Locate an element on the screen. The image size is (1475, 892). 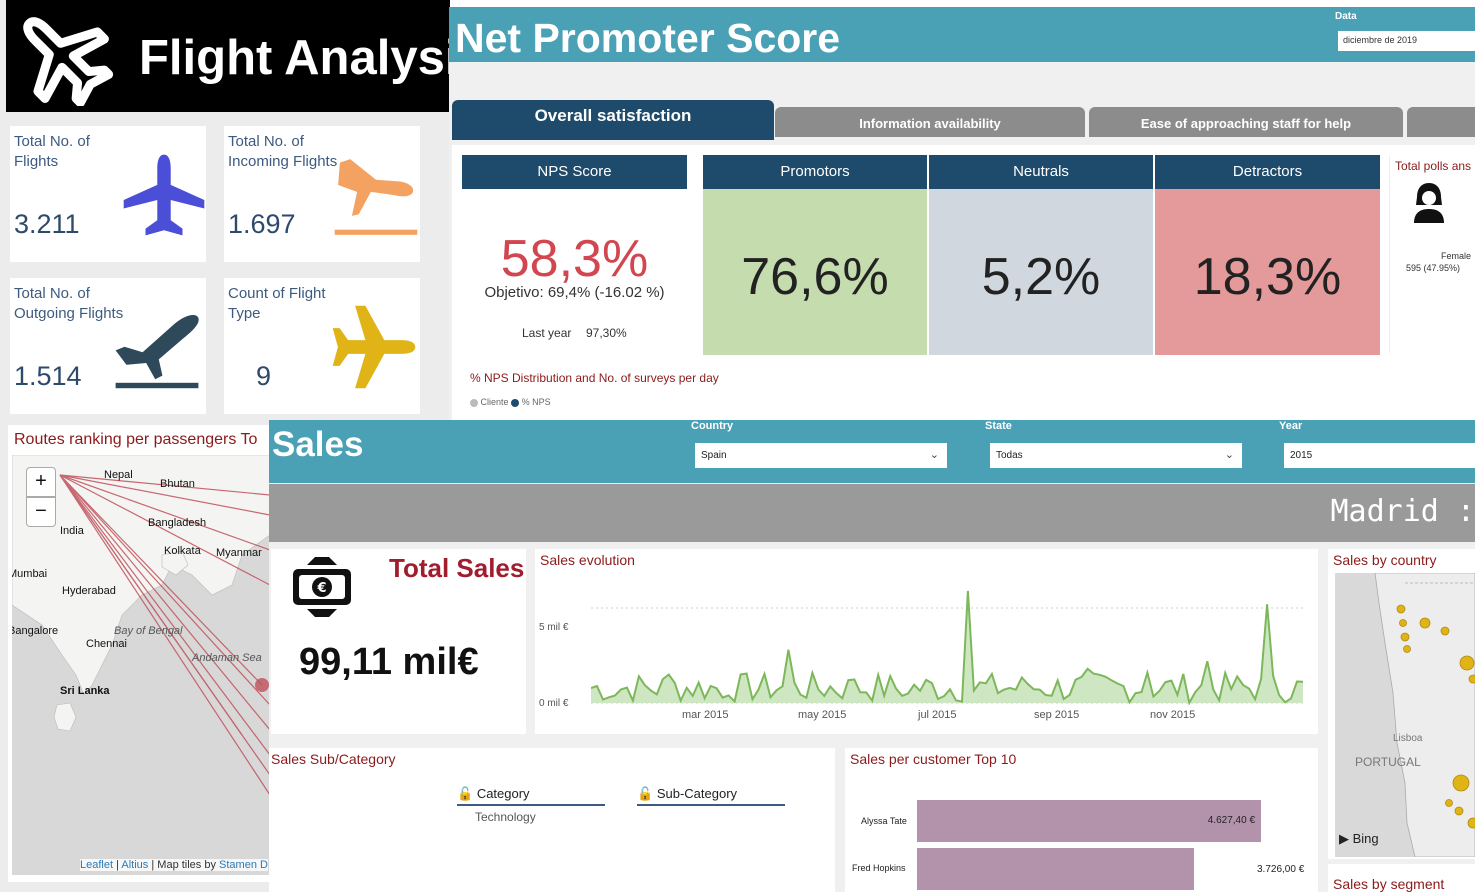
kpi-flight-type: Count of Flight Type 9 is located at coordinates (322, 346).